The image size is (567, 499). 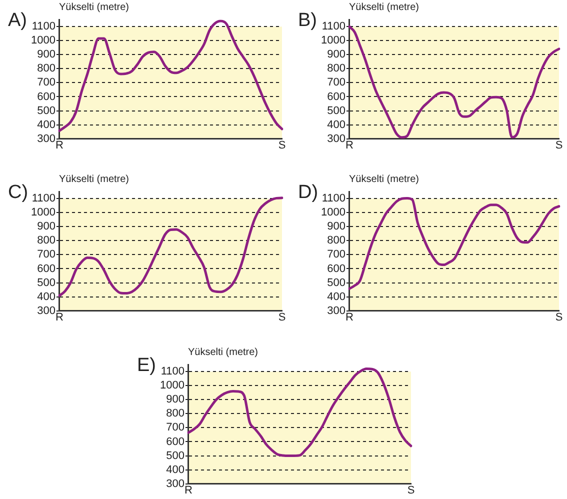 I want to click on chart-title: E), so click(x=146, y=366).